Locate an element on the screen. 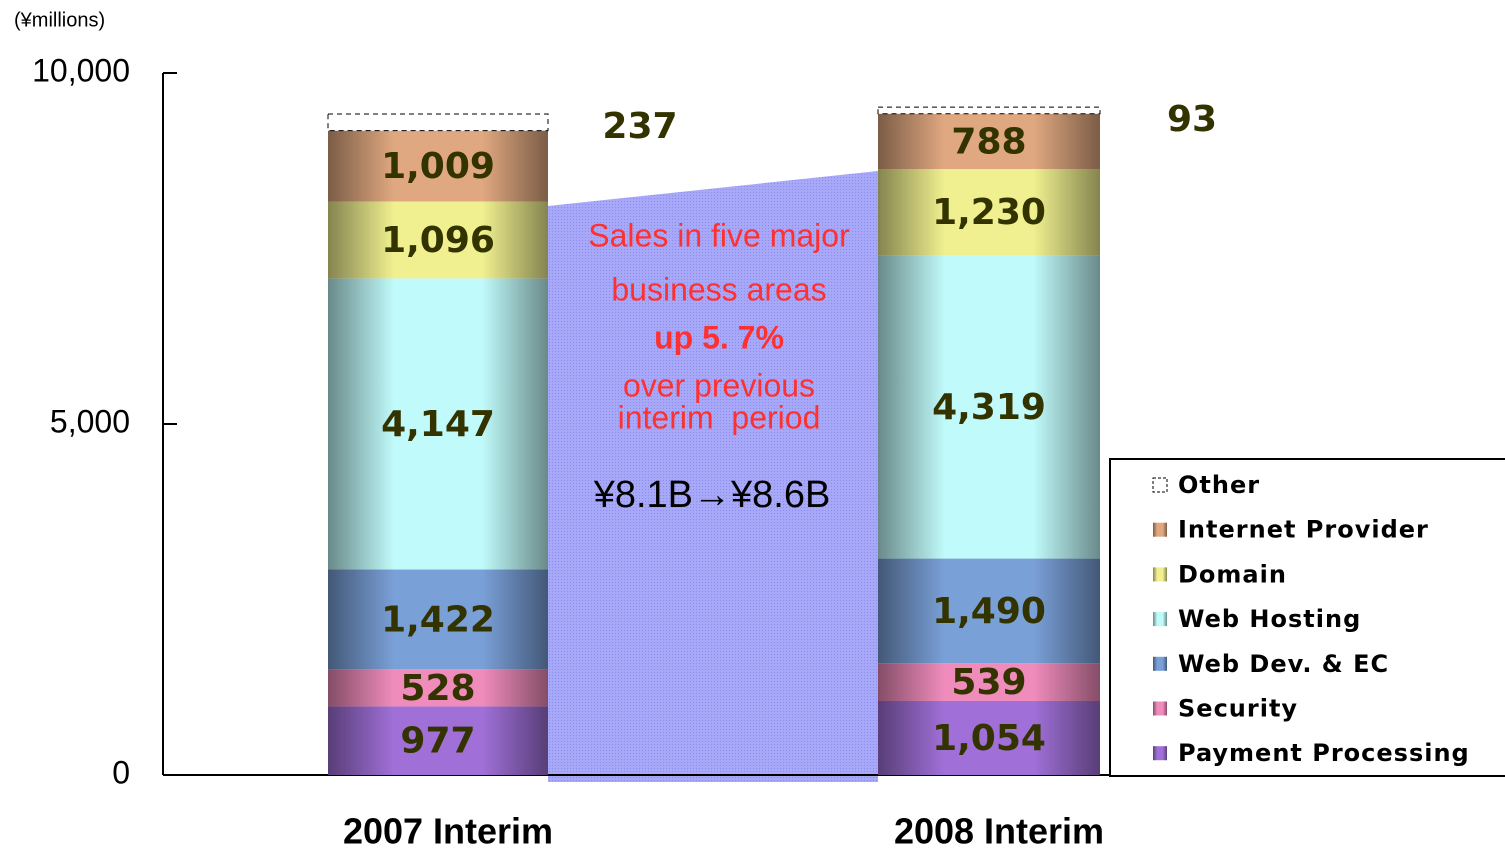 This screenshot has width=1505, height=853. data-label: 237 is located at coordinates (639, 126).